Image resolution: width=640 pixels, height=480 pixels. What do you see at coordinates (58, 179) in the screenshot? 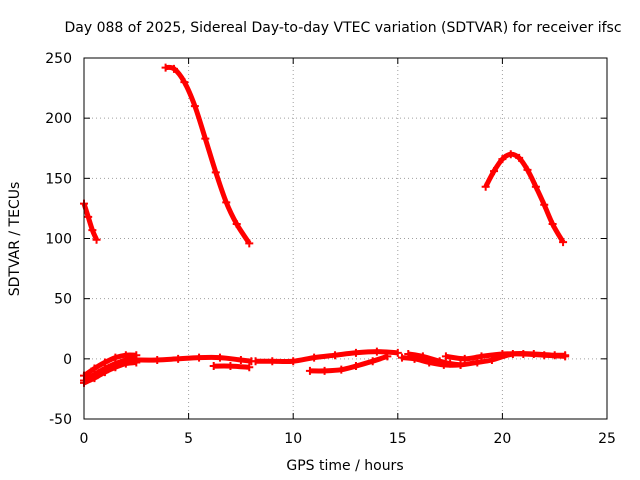
I see `y-tick-label: 150` at bounding box center [58, 179].